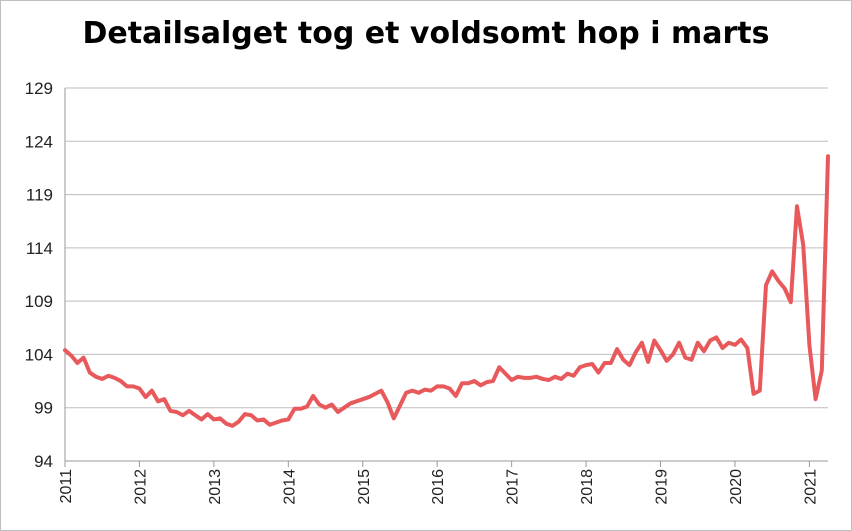 Image resolution: width=852 pixels, height=531 pixels. I want to click on x-tick-label: 2021, so click(810, 487).